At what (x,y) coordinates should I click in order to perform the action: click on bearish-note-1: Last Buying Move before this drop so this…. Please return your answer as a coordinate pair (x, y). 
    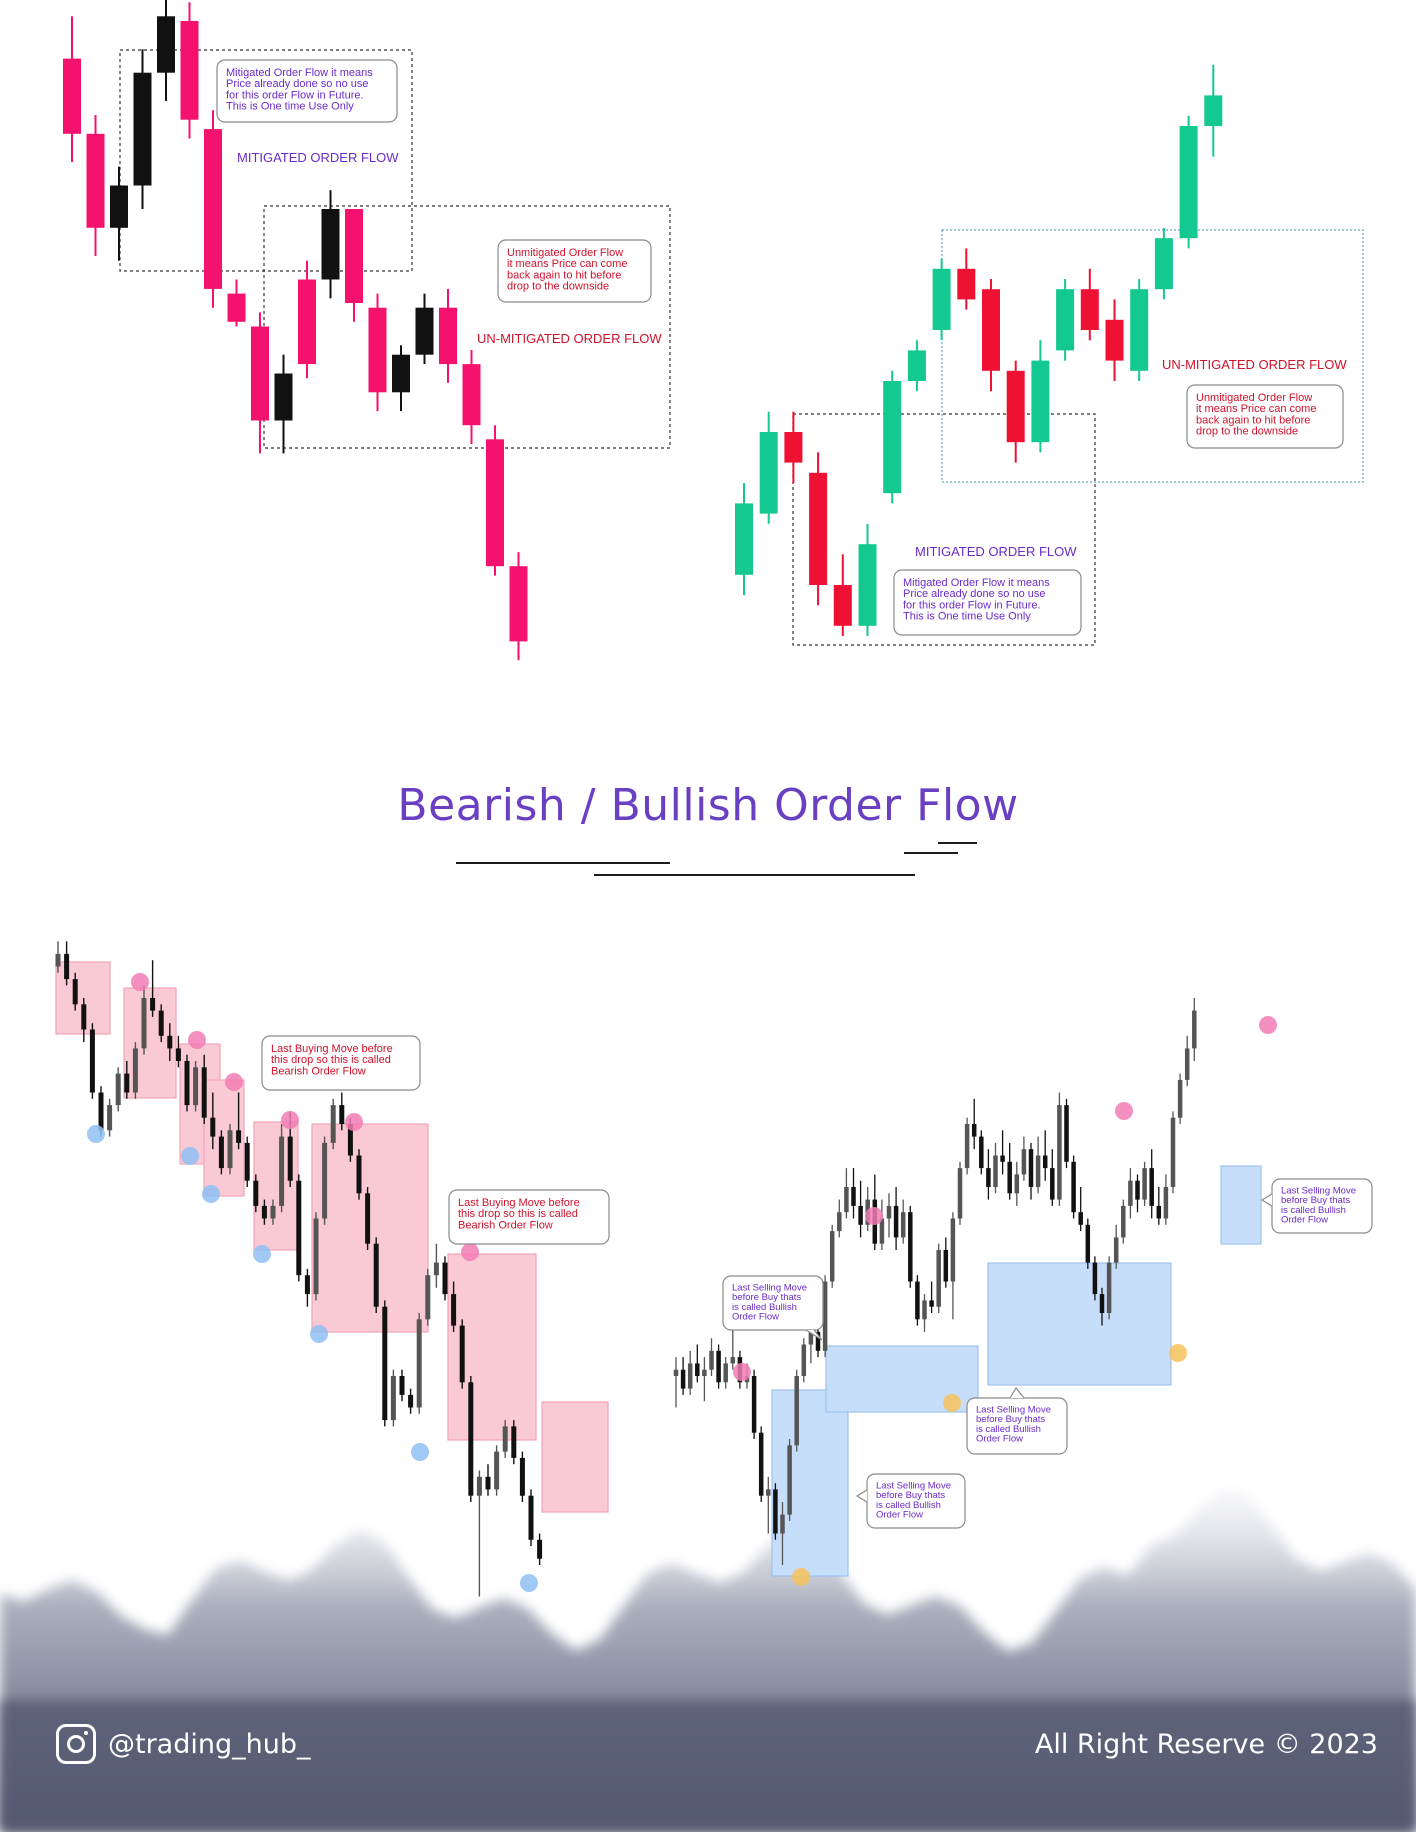
    Looking at the image, I should click on (341, 1063).